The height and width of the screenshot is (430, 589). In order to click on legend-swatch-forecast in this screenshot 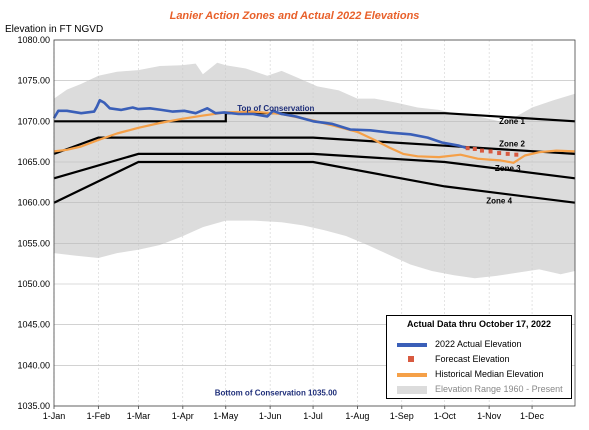, I will do `click(412, 359)`.